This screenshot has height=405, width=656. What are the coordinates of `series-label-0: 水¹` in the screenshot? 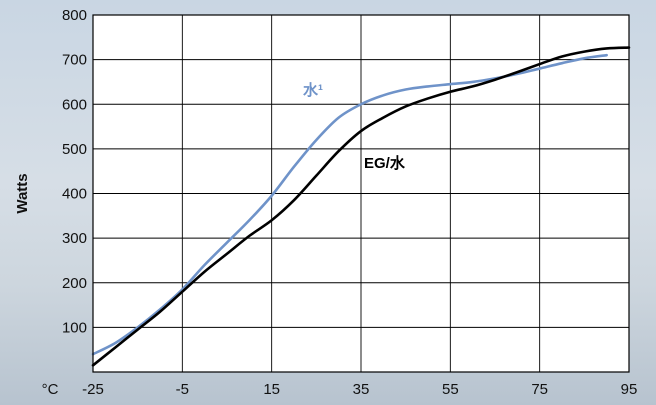 It's located at (313, 90).